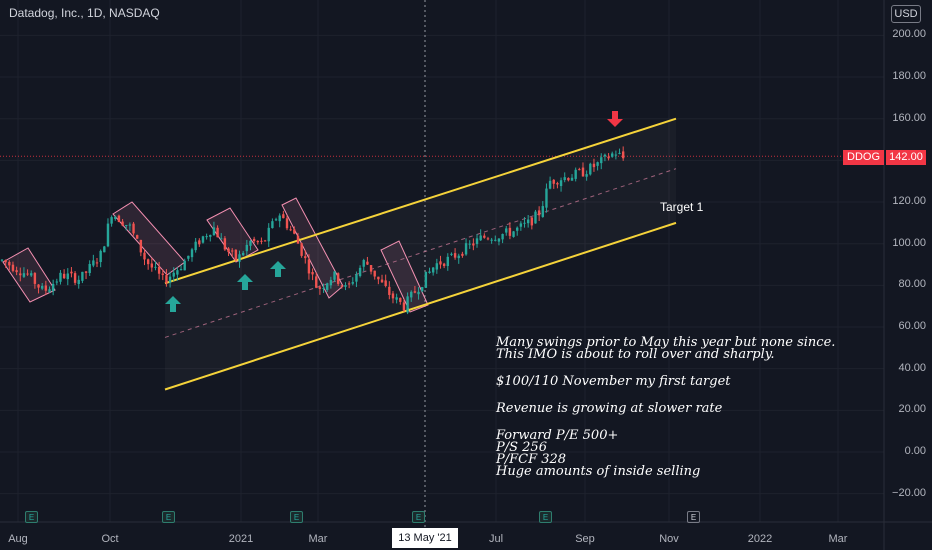 This screenshot has height=550, width=932. Describe the element at coordinates (909, 117) in the screenshot. I see `y-tick-label: 160.00` at that location.